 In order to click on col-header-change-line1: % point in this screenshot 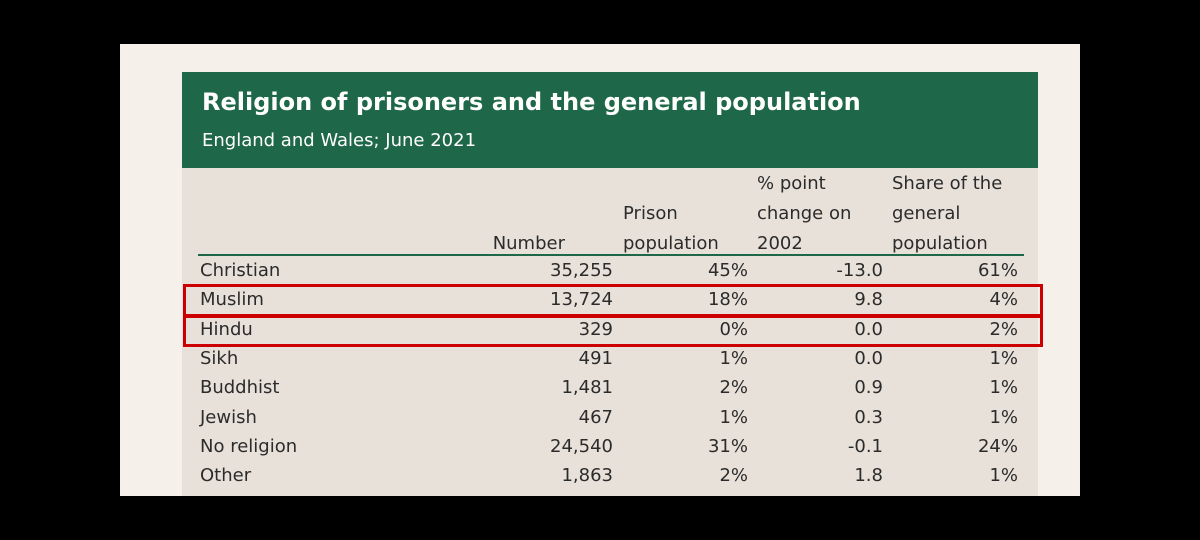, I will do `click(791, 183)`.